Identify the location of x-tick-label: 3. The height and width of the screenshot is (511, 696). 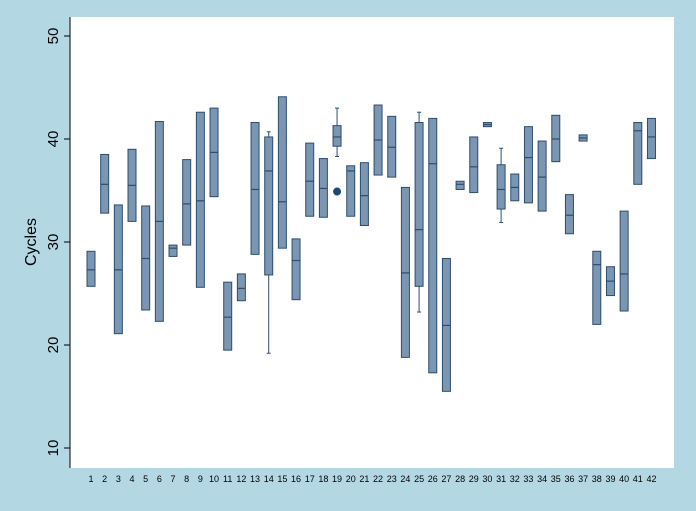
(118, 479).